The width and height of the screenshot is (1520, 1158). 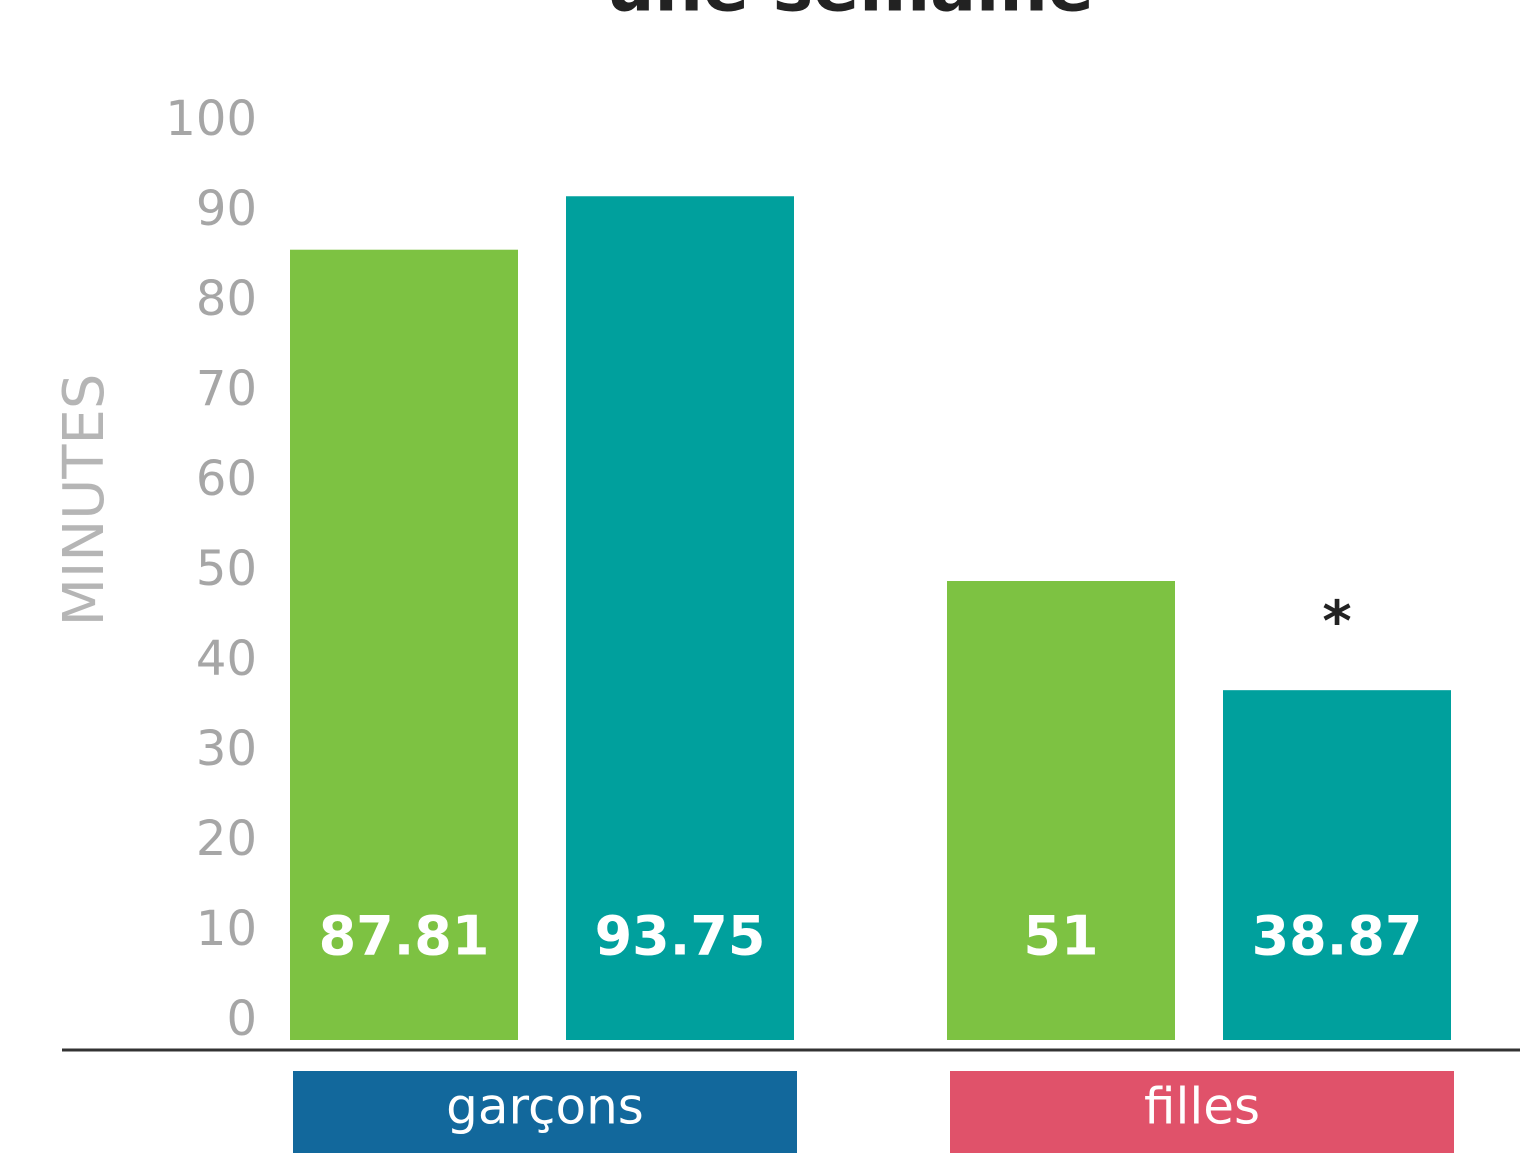 I want to click on x-tick-label: garçons, so click(x=545, y=1107).